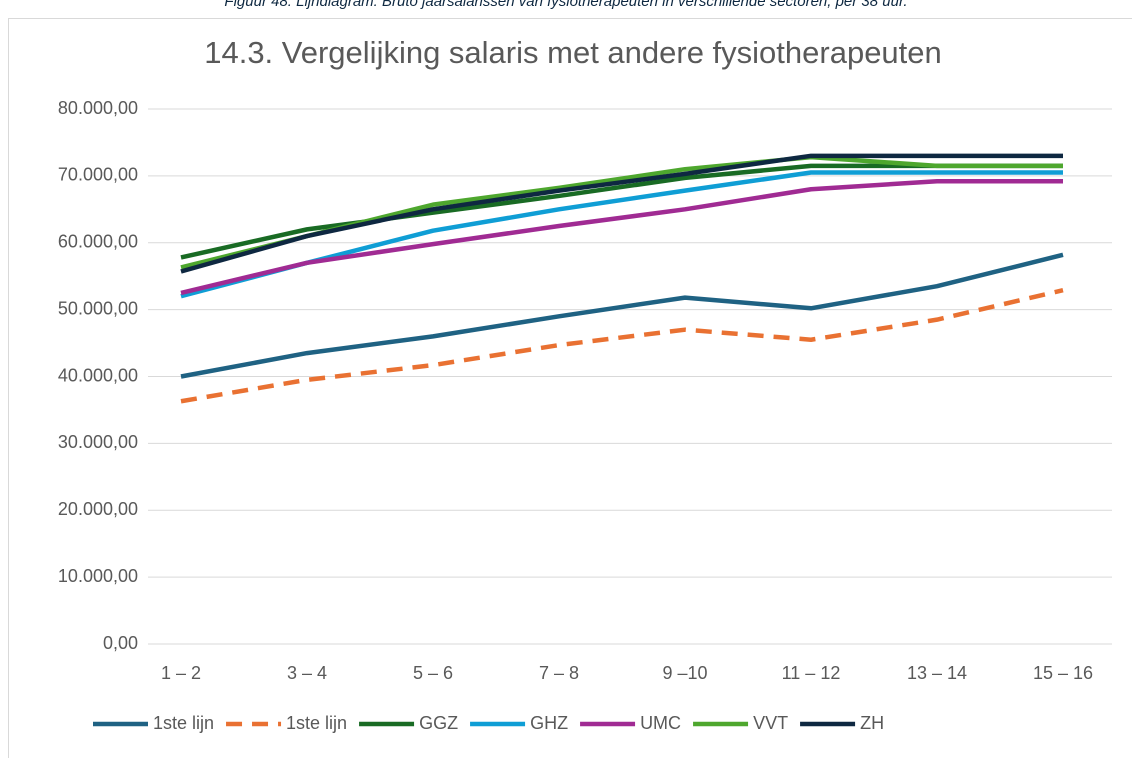 This screenshot has width=1132, height=758. Describe the element at coordinates (181, 673) in the screenshot. I see `x-tick-label: 1 – 2` at that location.